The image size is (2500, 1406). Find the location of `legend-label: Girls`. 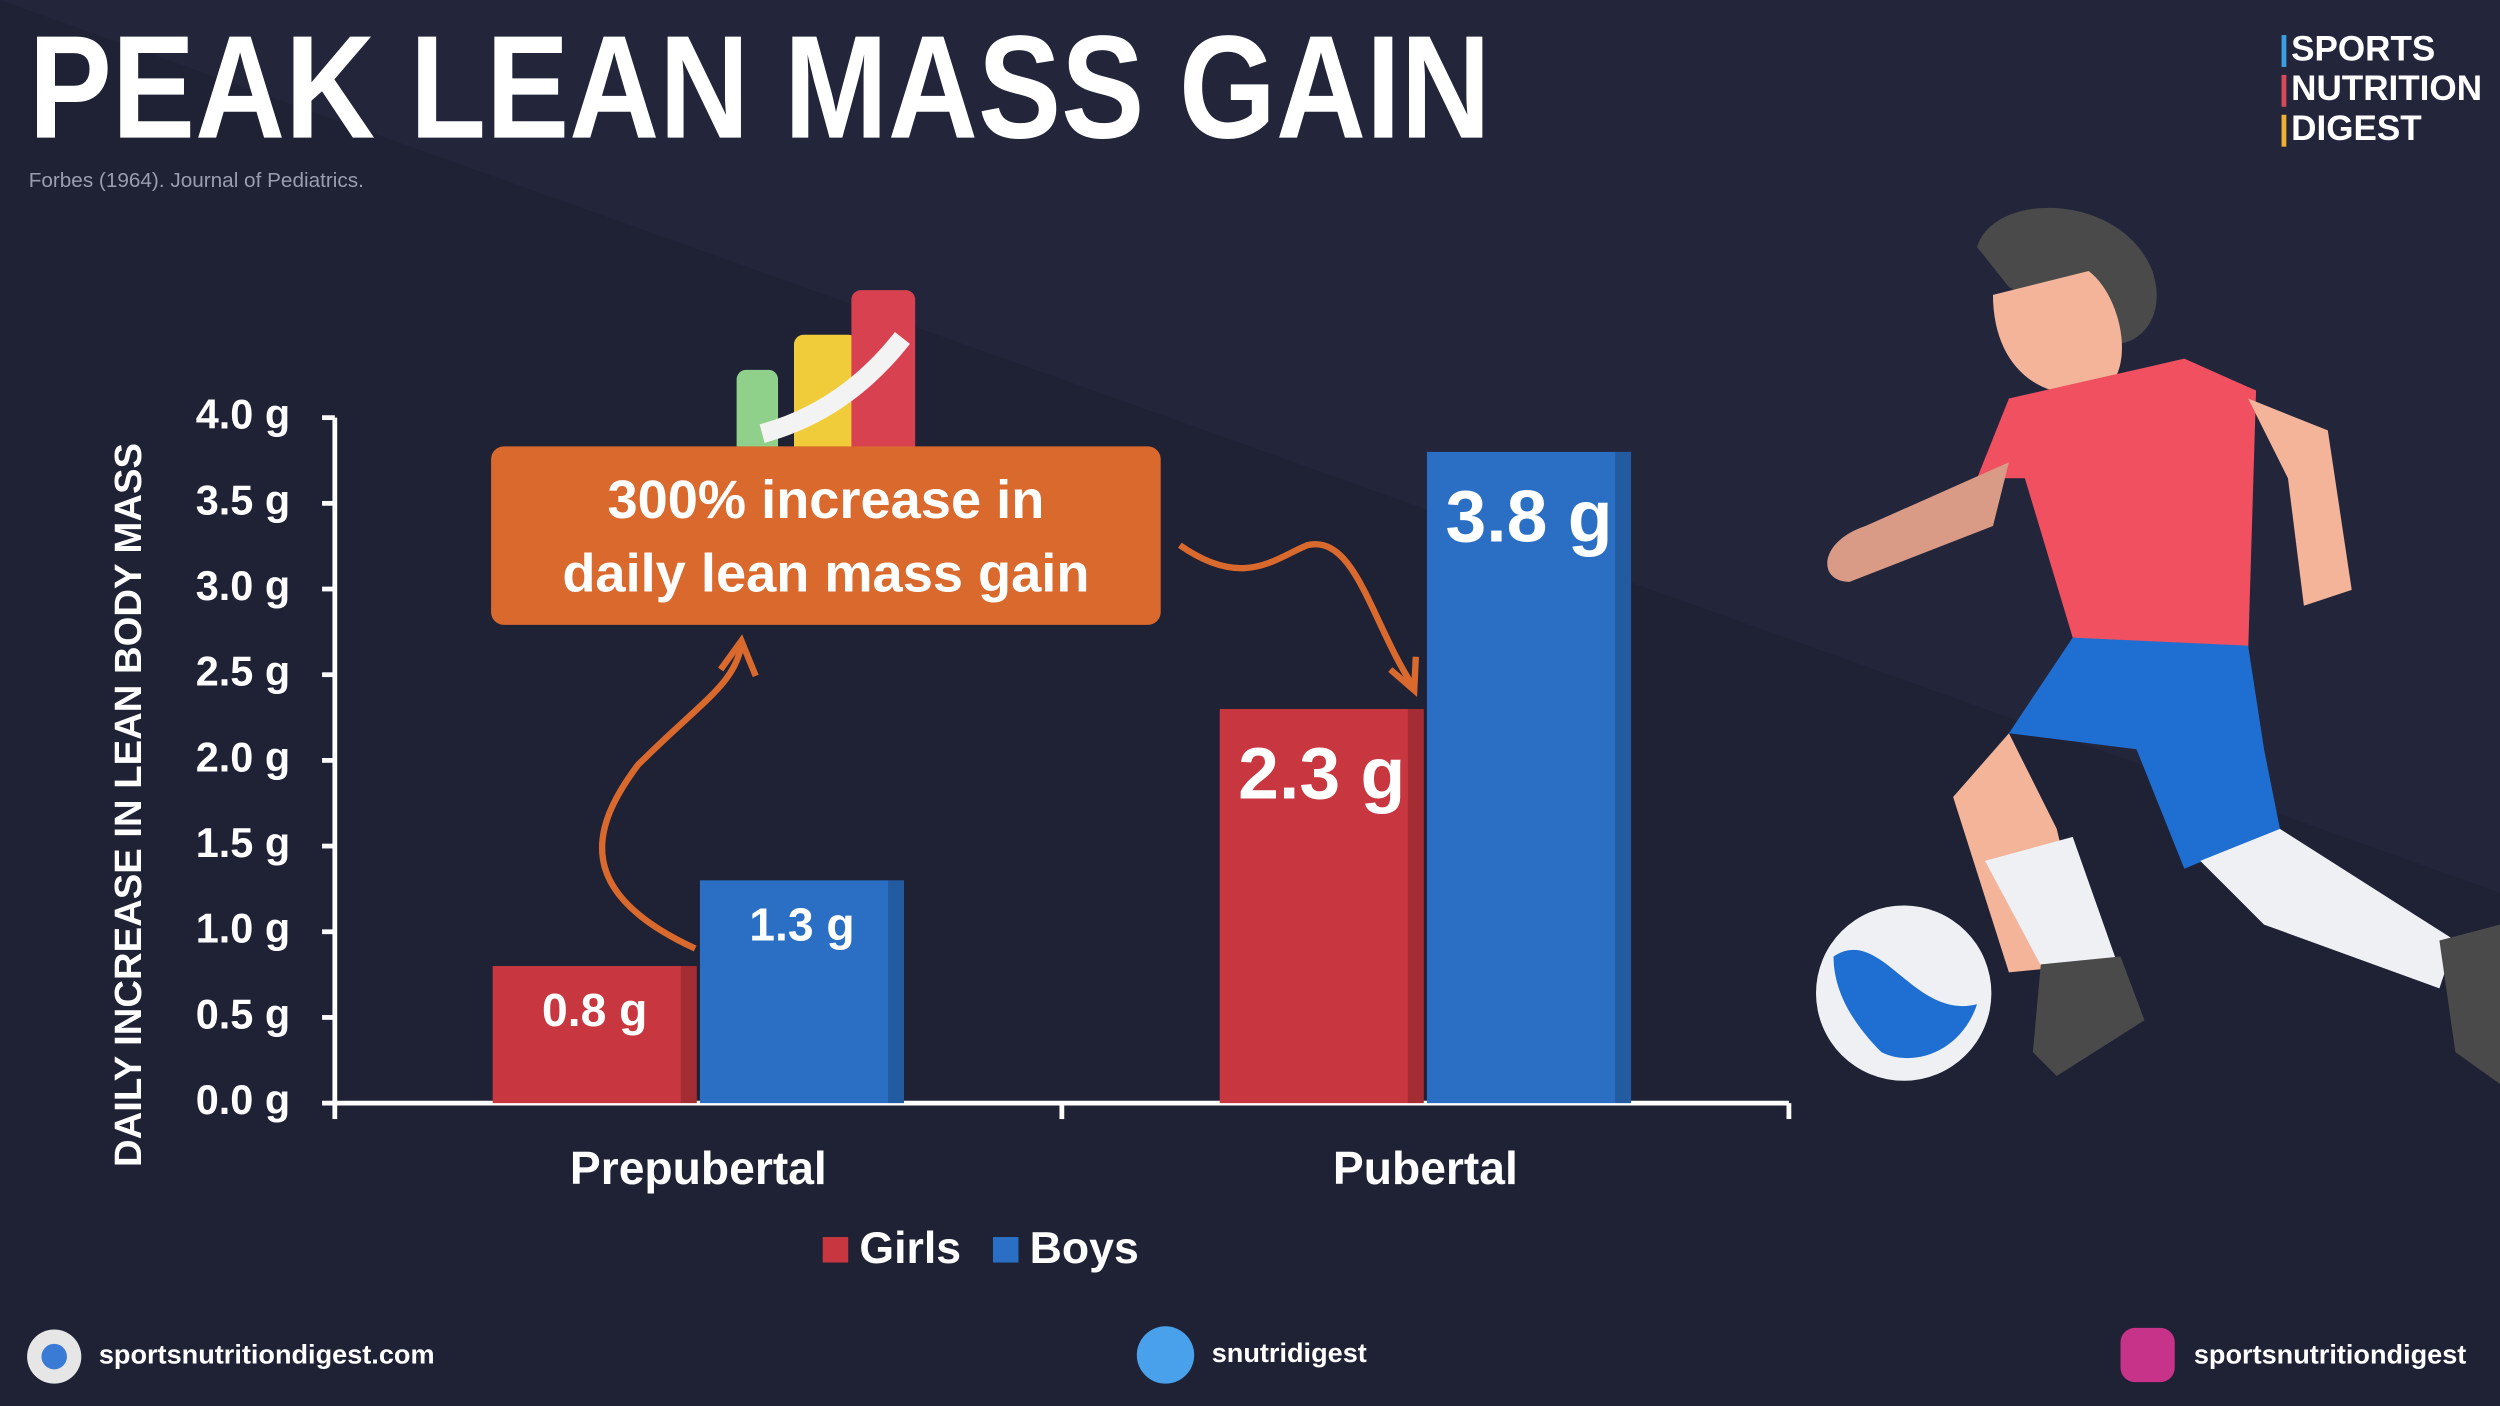

legend-label: Girls is located at coordinates (910, 1248).